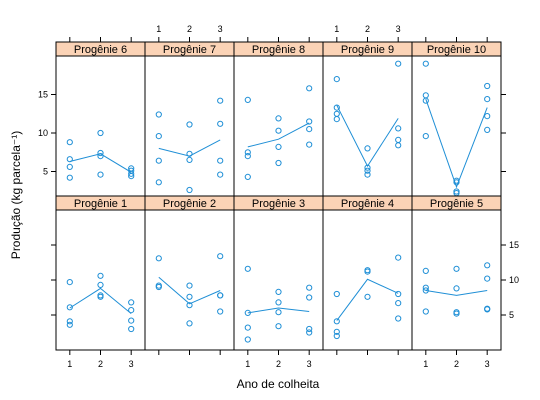 This screenshot has width=540, height=400. I want to click on panel: Progênie 4, so click(367, 273).